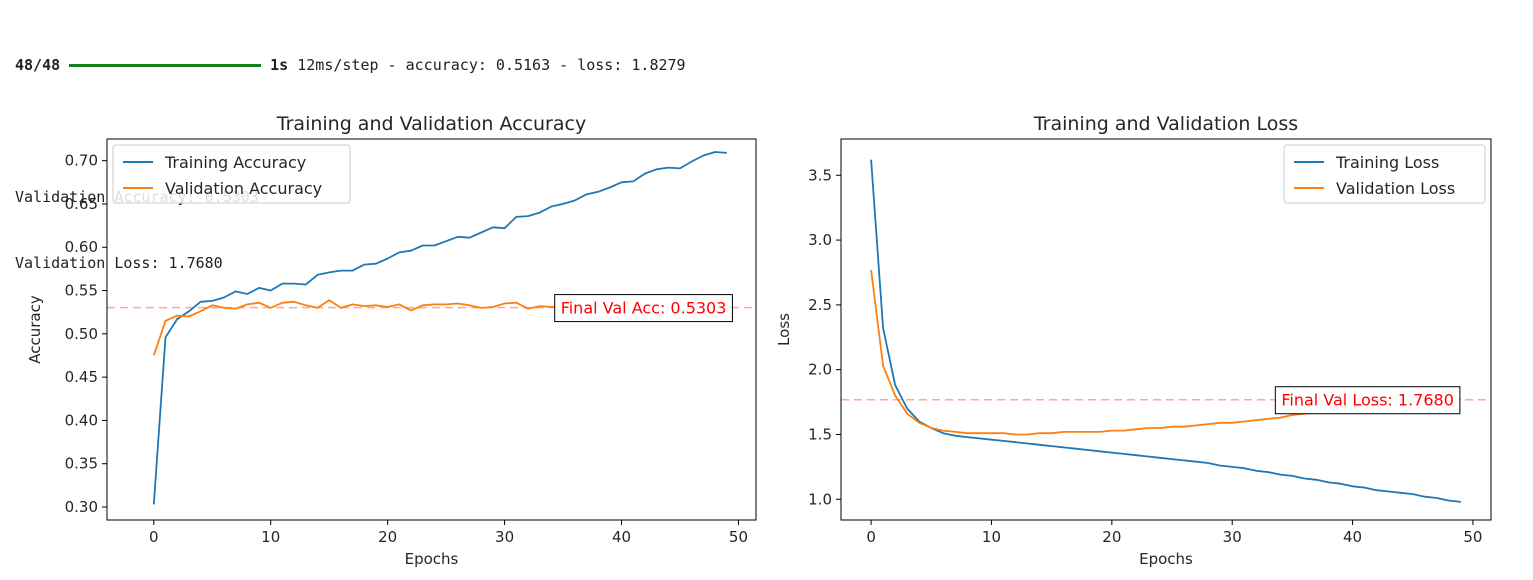 The width and height of the screenshot is (1533, 580). I want to click on legend-label: Training Loss, so click(1387, 162).